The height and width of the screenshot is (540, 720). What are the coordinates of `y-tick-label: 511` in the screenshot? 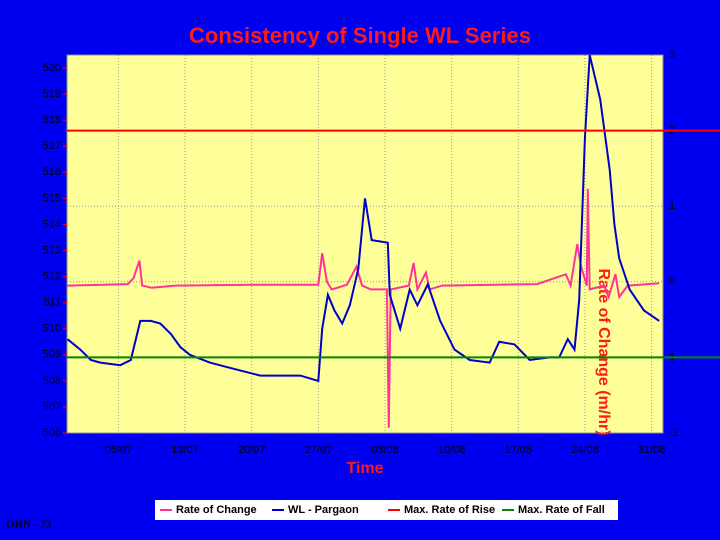 It's located at (52, 303).